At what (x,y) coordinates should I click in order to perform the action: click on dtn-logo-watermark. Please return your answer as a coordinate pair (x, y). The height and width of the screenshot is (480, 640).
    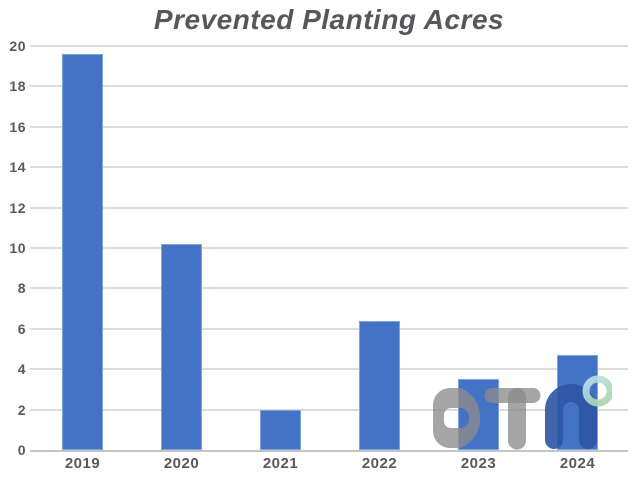
    Looking at the image, I should click on (522, 412).